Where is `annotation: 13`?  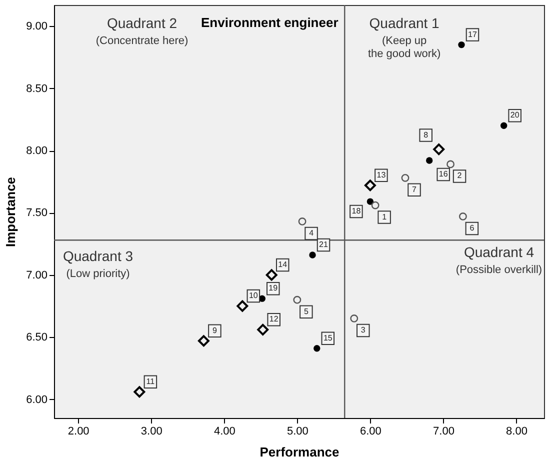
annotation: 13 is located at coordinates (381, 175).